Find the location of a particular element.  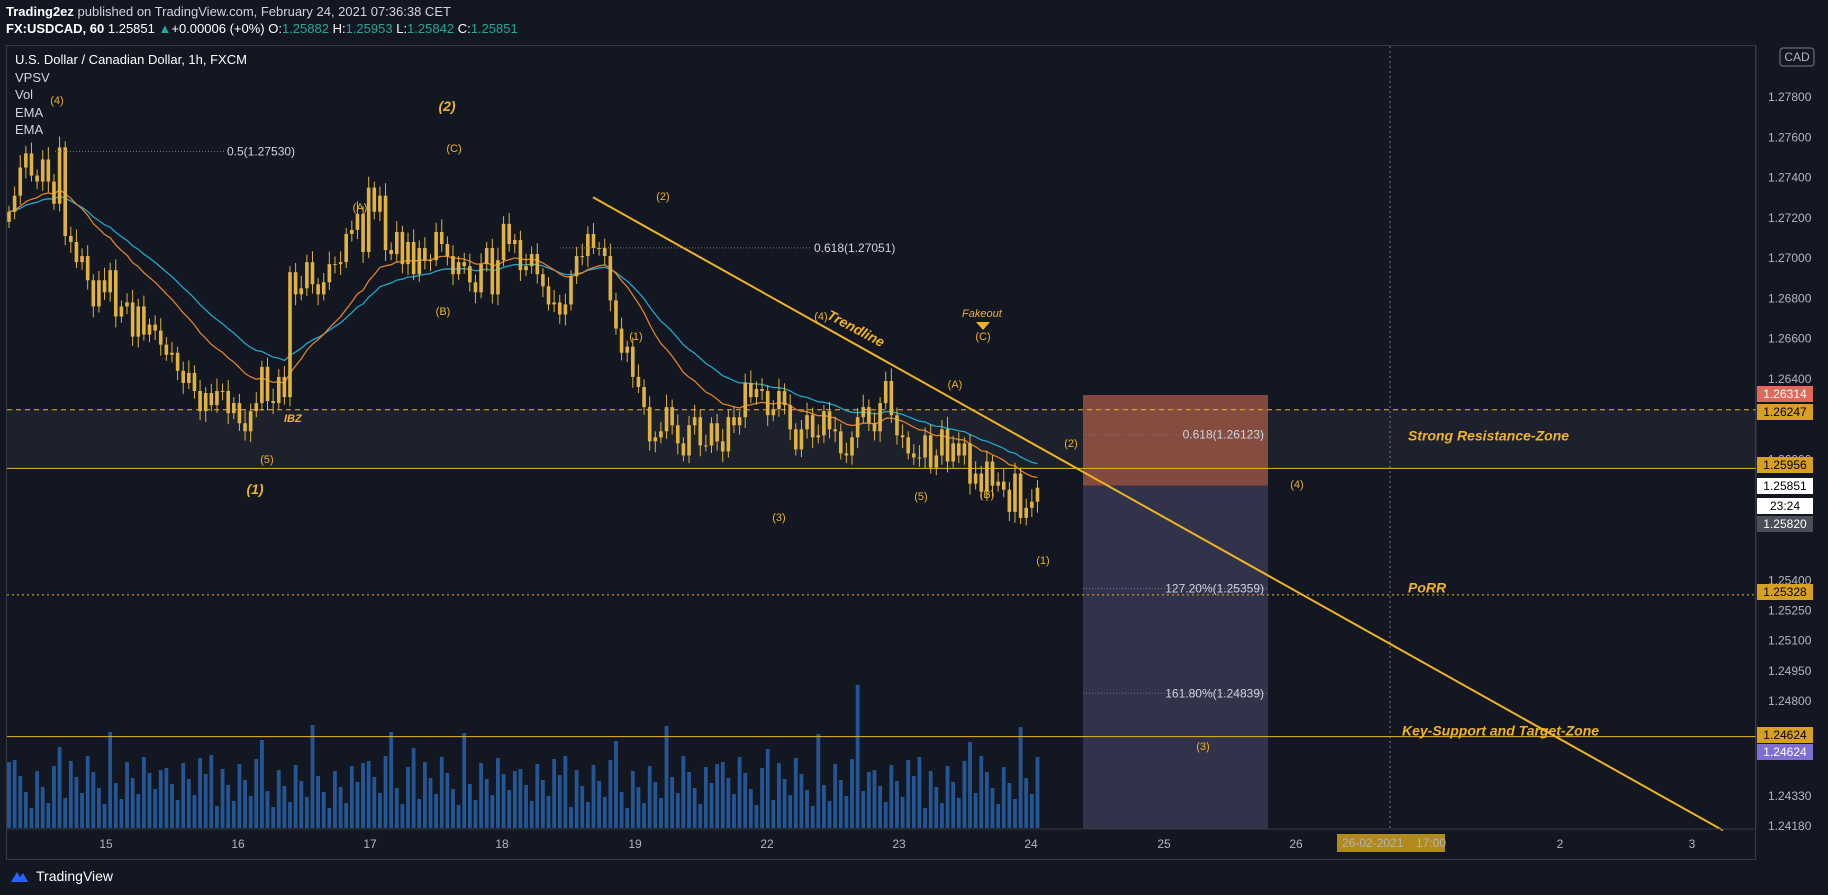

fakeout-label: Fakeout is located at coordinates (982, 314).